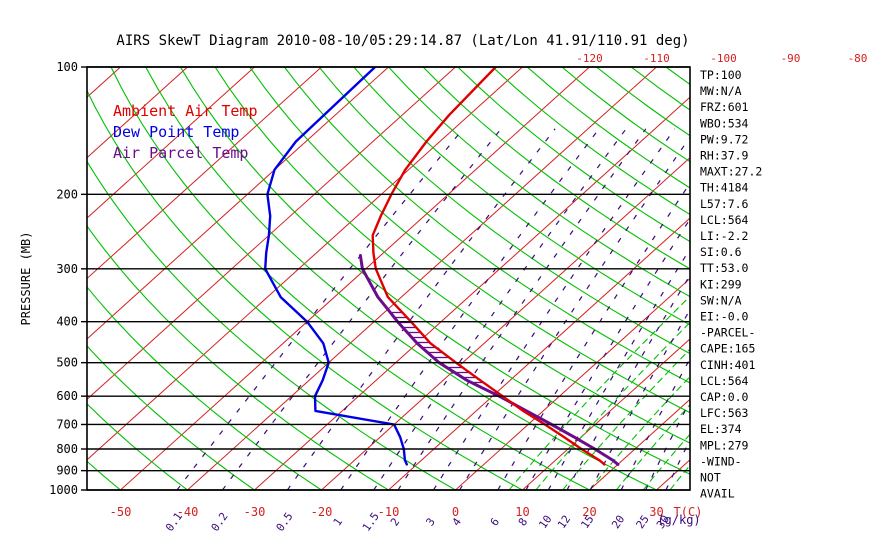  I want to click on stat-item: NOT, so click(710, 478).